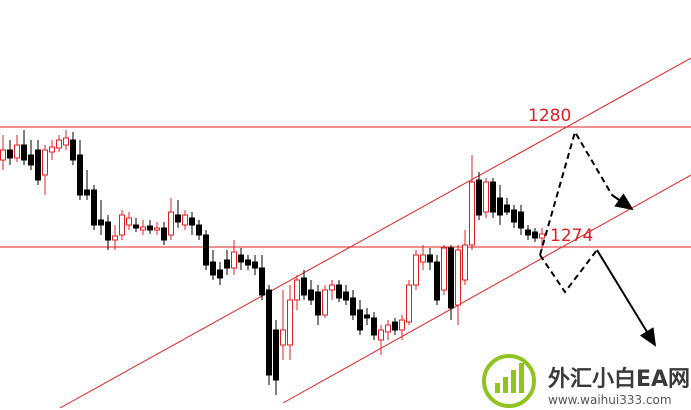 This screenshot has height=410, width=691. Describe the element at coordinates (622, 202) in the screenshot. I see `forecast-up-arrow` at that location.